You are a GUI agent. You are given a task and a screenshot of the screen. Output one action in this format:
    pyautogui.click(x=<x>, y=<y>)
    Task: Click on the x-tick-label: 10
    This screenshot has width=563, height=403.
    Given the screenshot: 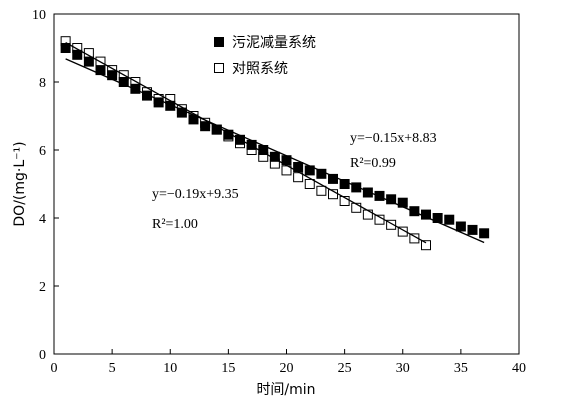 What is the action you would take?
    pyautogui.click(x=170, y=368)
    